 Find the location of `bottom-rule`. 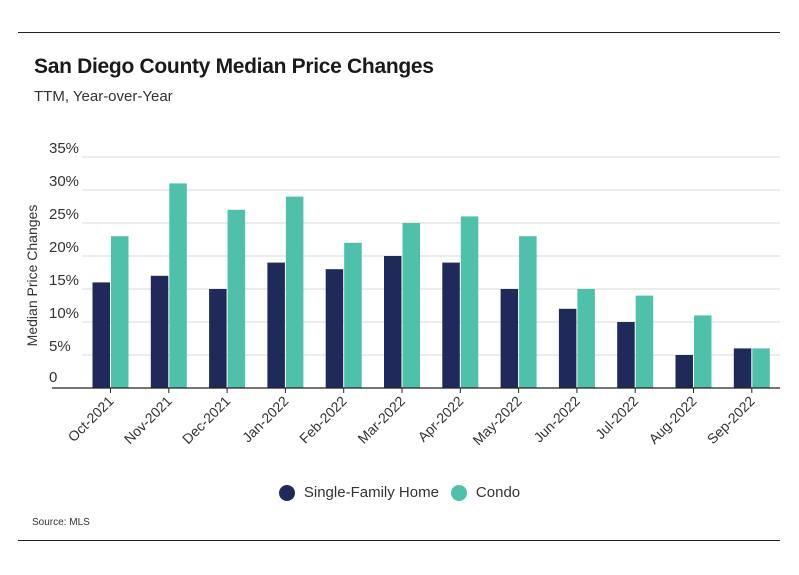

bottom-rule is located at coordinates (399, 540).